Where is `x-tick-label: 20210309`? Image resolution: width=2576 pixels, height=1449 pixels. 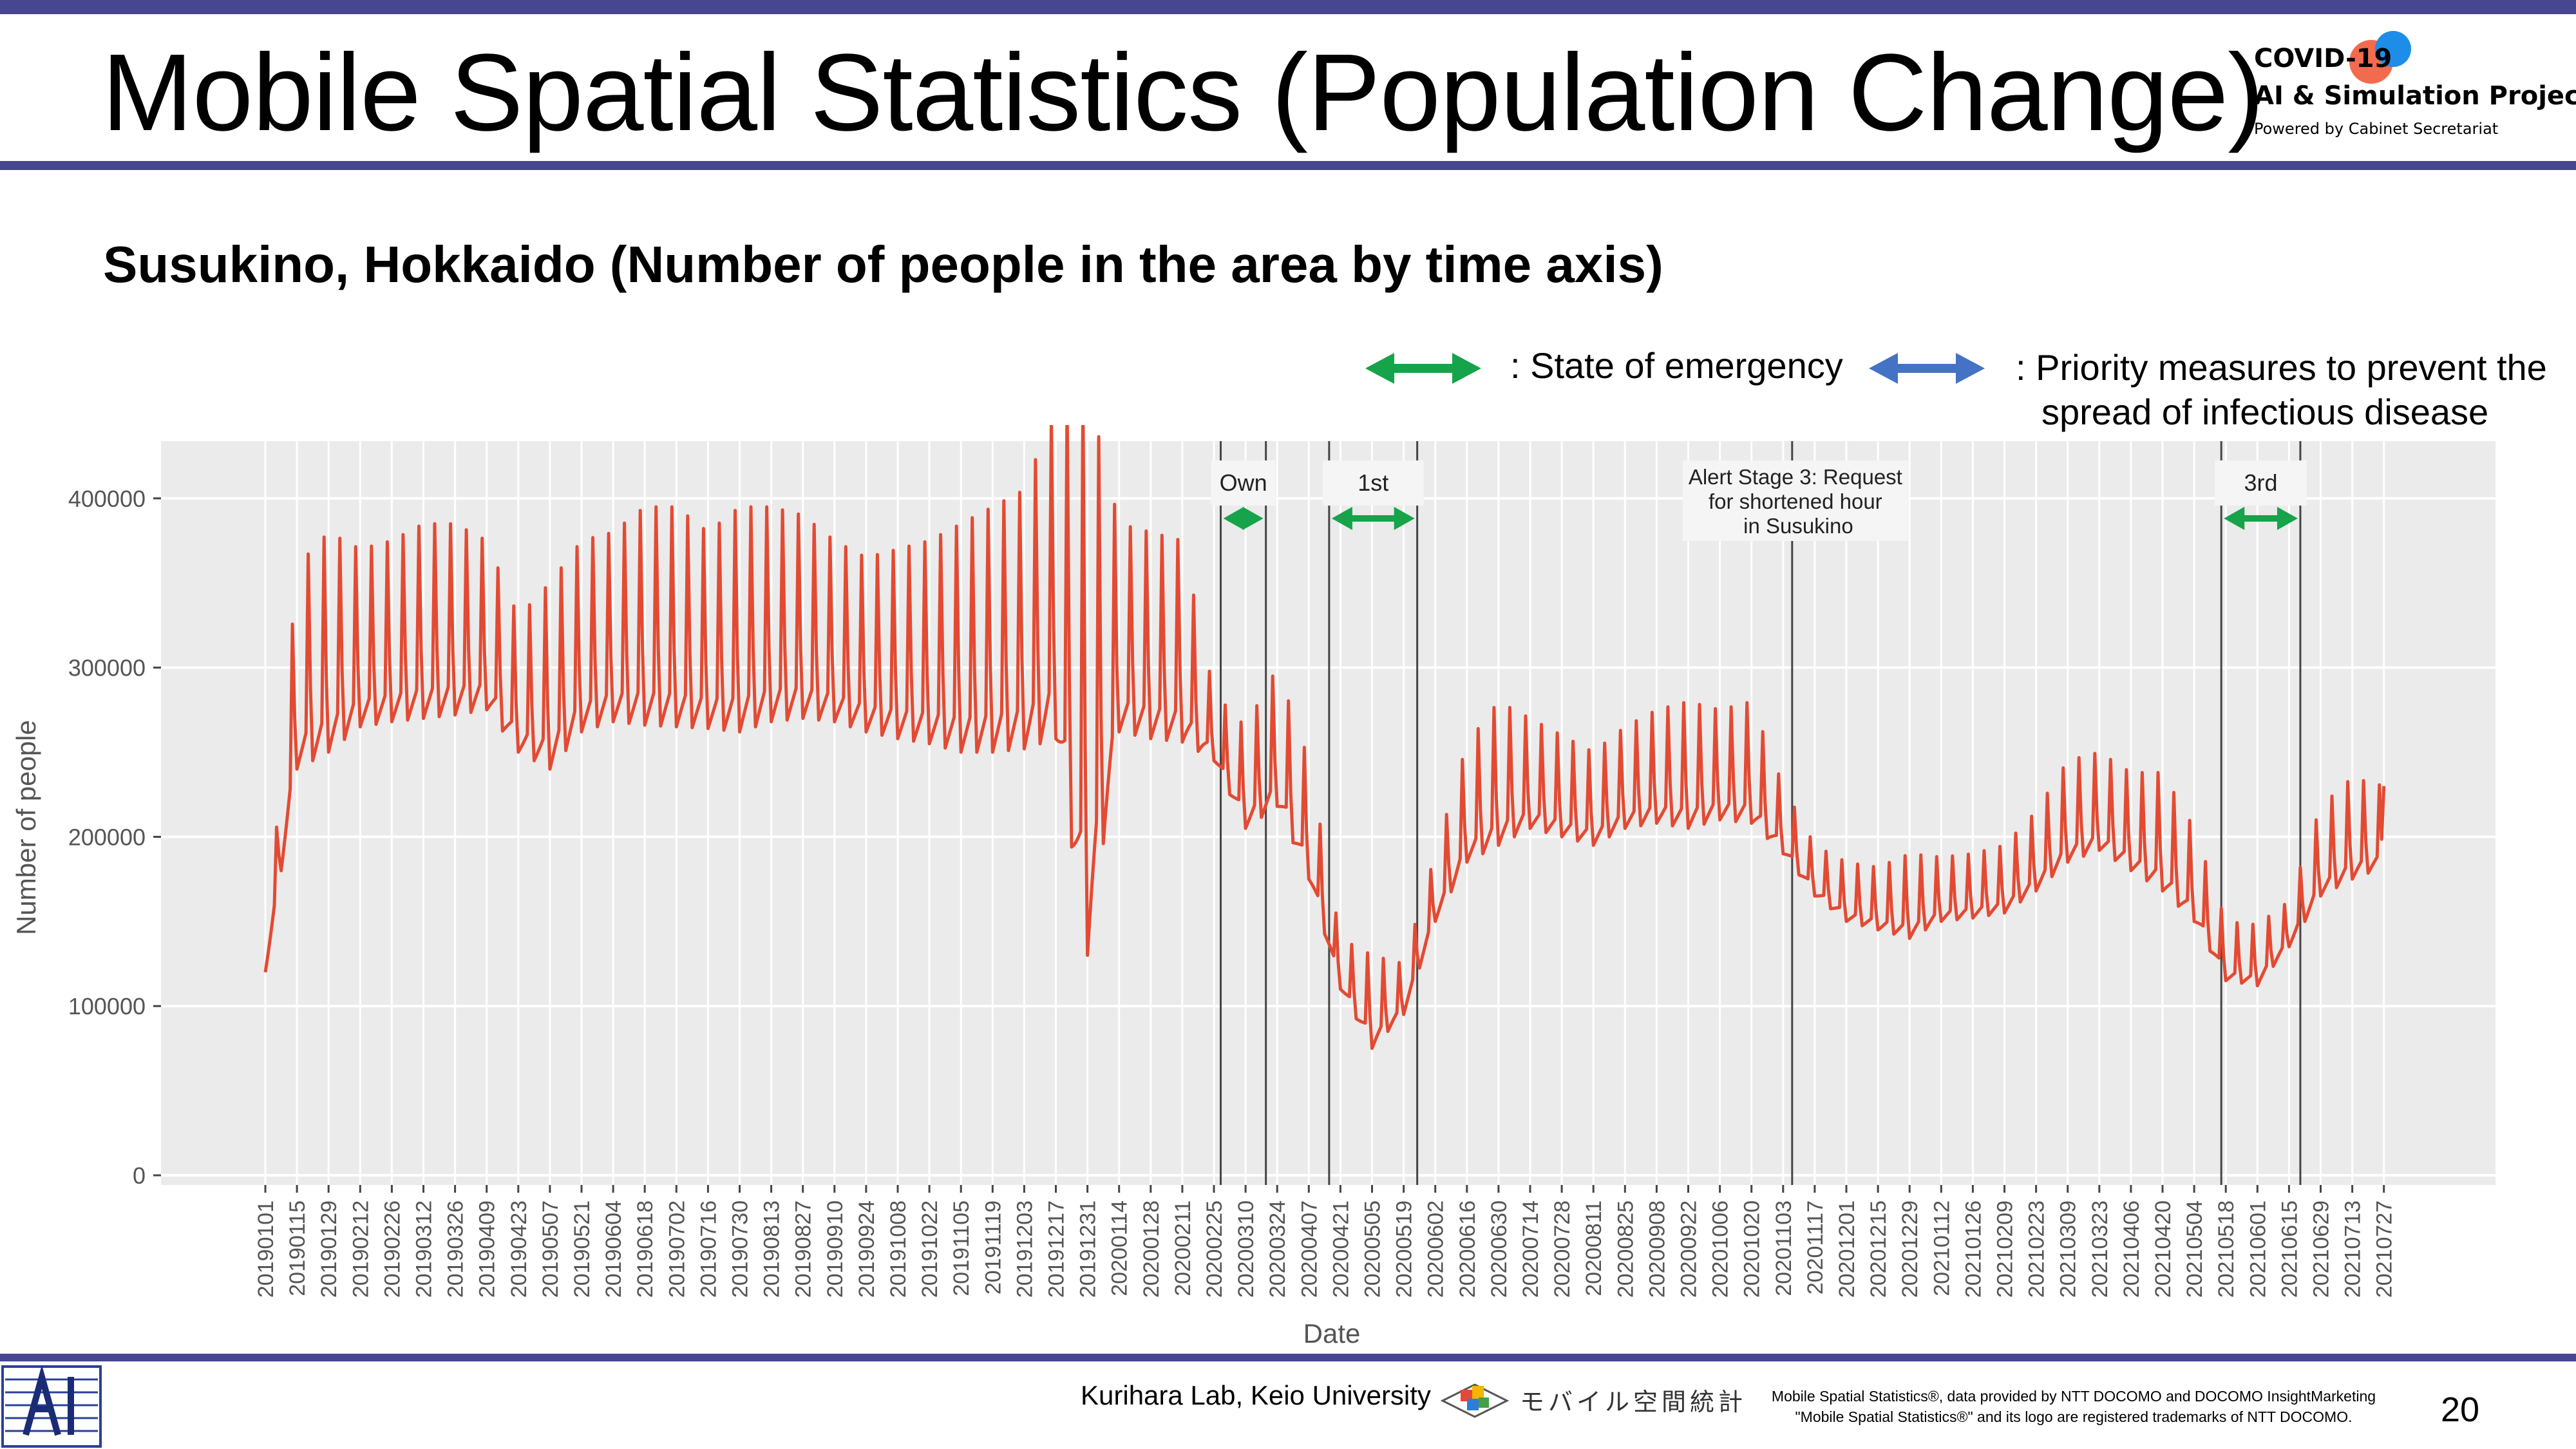
x-tick-label: 20210309 is located at coordinates (2068, 1249).